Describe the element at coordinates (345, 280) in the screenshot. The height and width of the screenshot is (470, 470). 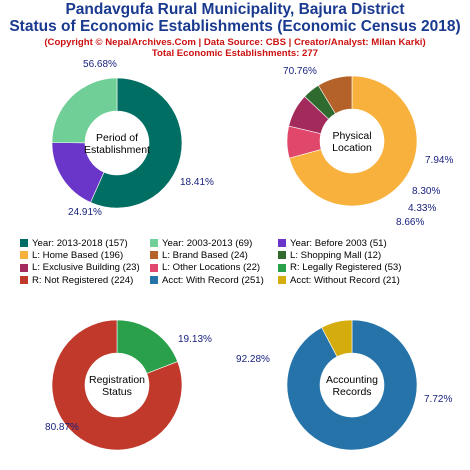
I see `legend-label: Acct: Without Record (21)` at that location.